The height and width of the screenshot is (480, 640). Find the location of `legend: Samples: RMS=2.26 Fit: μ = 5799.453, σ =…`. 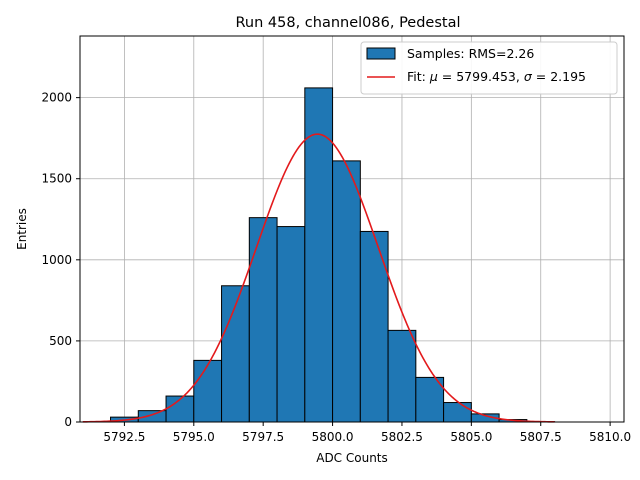

legend: Samples: RMS=2.26 Fit: μ = 5799.453, σ =… is located at coordinates (489, 68).